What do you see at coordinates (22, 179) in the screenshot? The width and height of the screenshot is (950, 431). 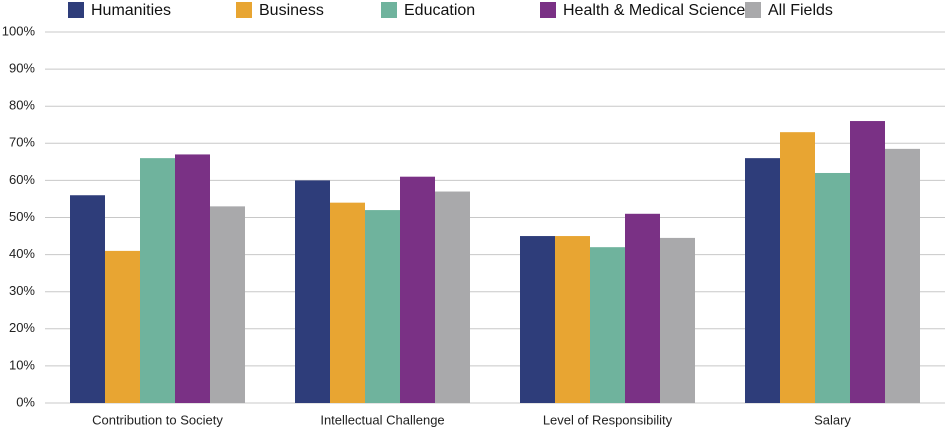 I see `y-tick-label: 60%` at bounding box center [22, 179].